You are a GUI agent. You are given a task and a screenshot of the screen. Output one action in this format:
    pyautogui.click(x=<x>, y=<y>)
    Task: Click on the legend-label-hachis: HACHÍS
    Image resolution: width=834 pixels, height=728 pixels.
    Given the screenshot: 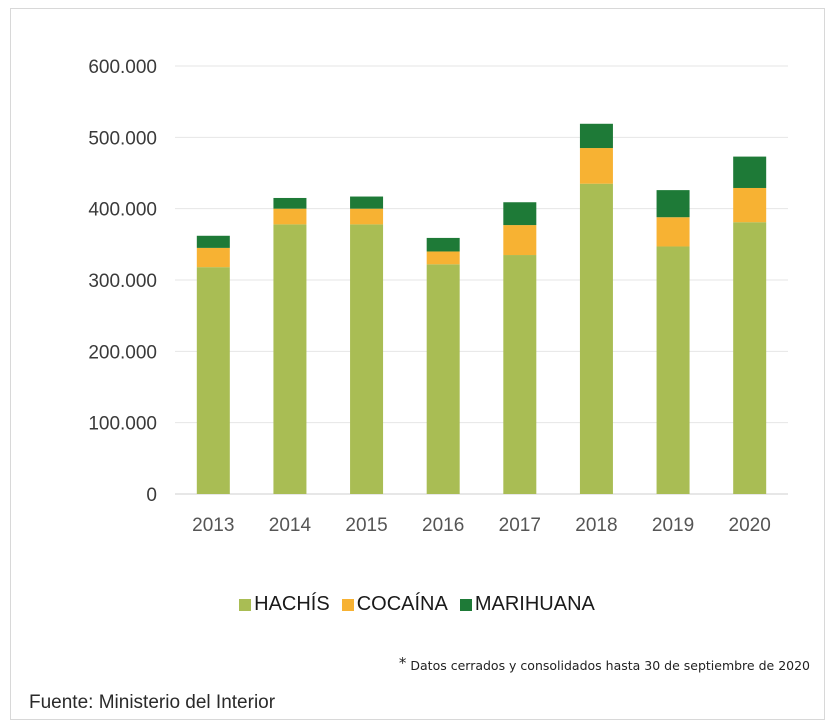 What is the action you would take?
    pyautogui.click(x=292, y=604)
    